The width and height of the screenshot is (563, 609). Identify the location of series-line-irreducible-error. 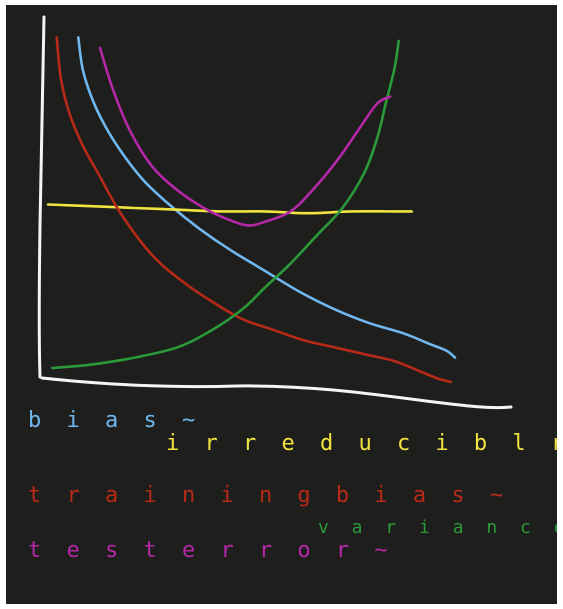
(229, 209).